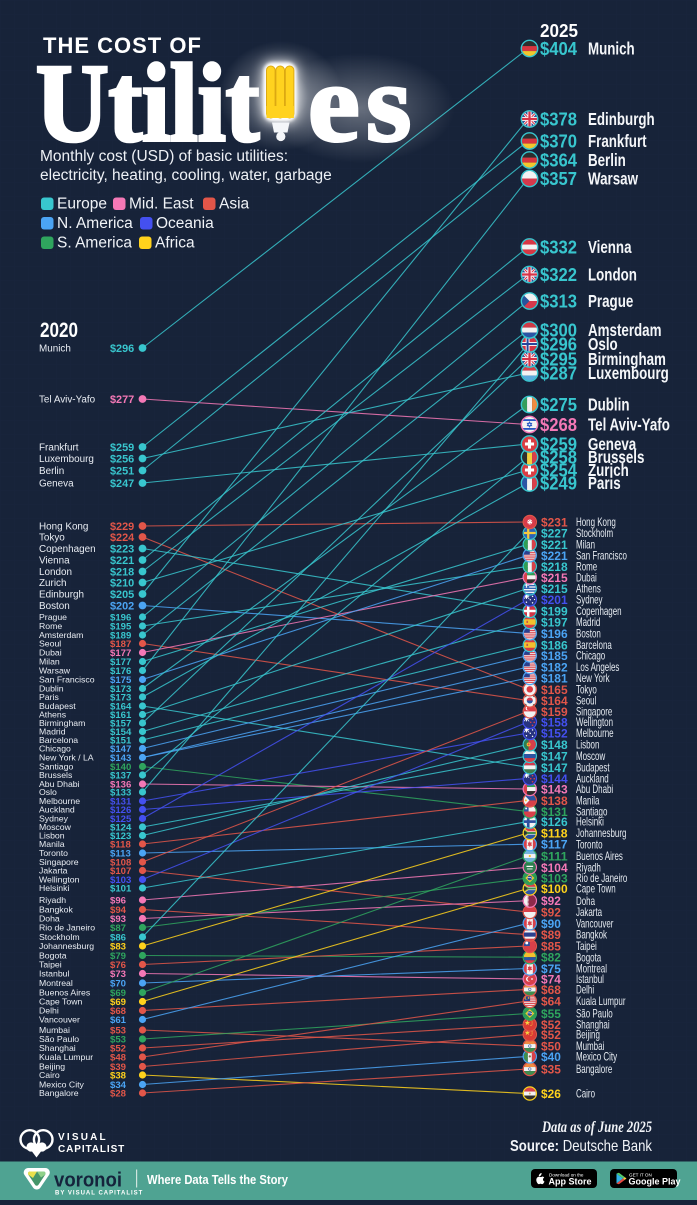 This screenshot has width=697, height=1205. What do you see at coordinates (59, 801) in the screenshot?
I see `svg-text: Melbourne` at bounding box center [59, 801].